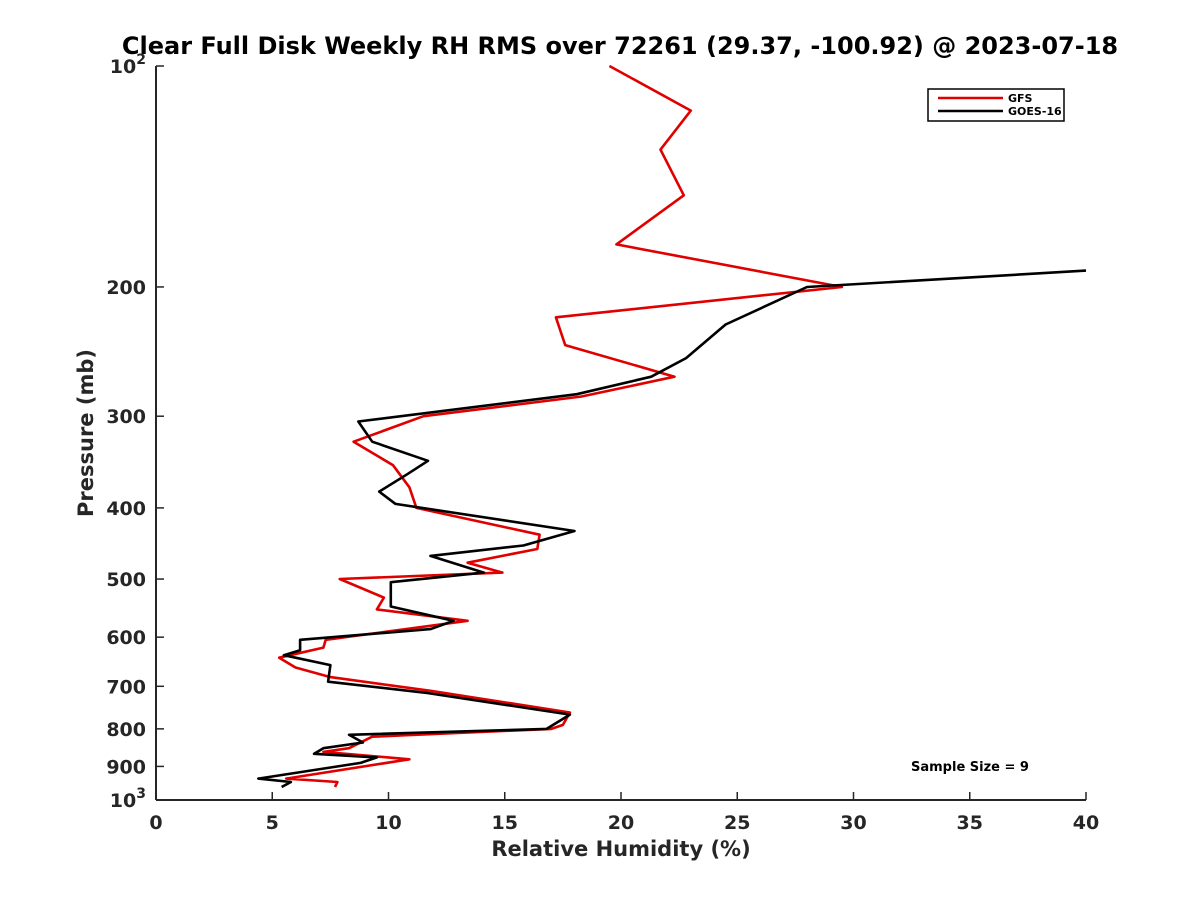 Image resolution: width=1200 pixels, height=900 pixels. What do you see at coordinates (970, 823) in the screenshot?
I see `x-tick-label: 35` at bounding box center [970, 823].